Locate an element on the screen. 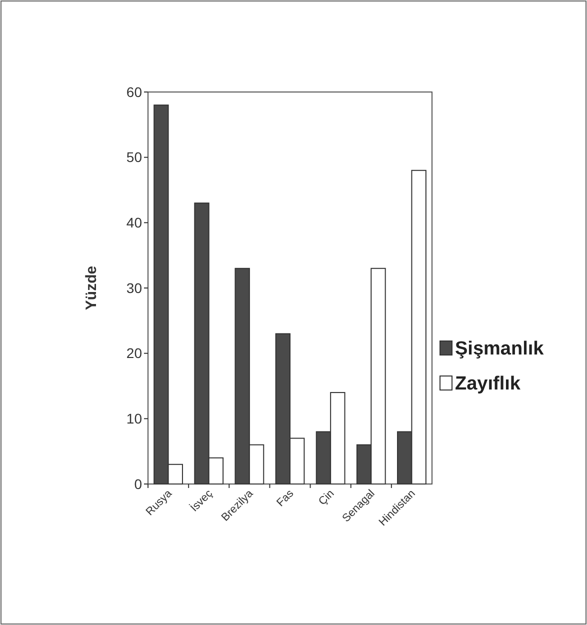 The height and width of the screenshot is (625, 587). y-tick-label: 0 is located at coordinates (138, 484).